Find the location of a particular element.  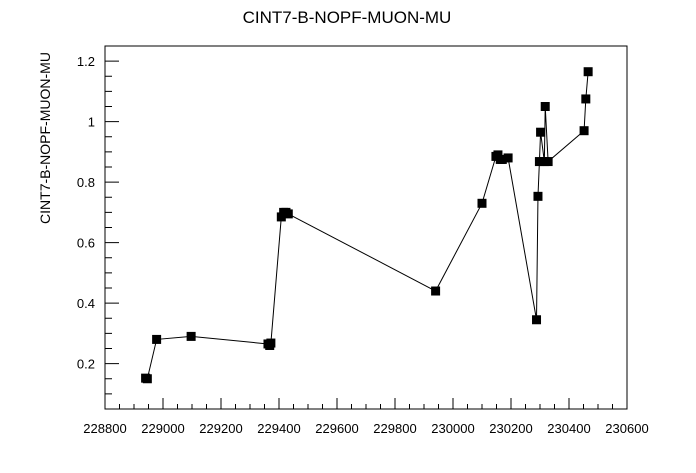

y-tick-label: 0.4 is located at coordinates (86, 303).